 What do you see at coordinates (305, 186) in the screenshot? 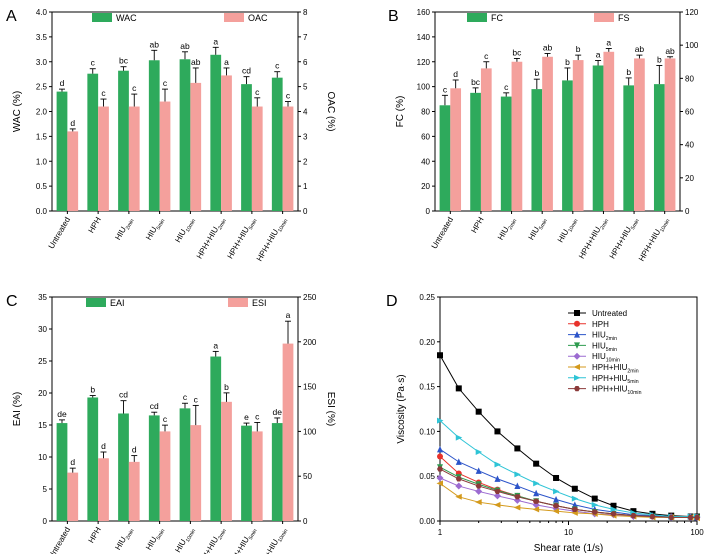
I see `y2-tick-label: 1` at bounding box center [305, 186].